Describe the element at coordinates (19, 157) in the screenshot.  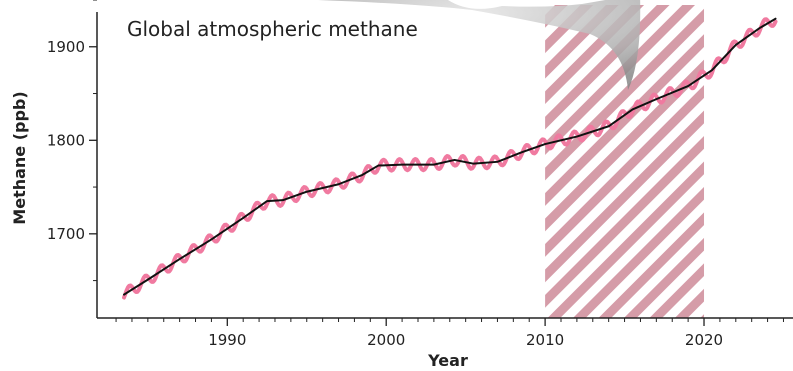
I see `y-axis-title: Methane (ppb)` at that location.